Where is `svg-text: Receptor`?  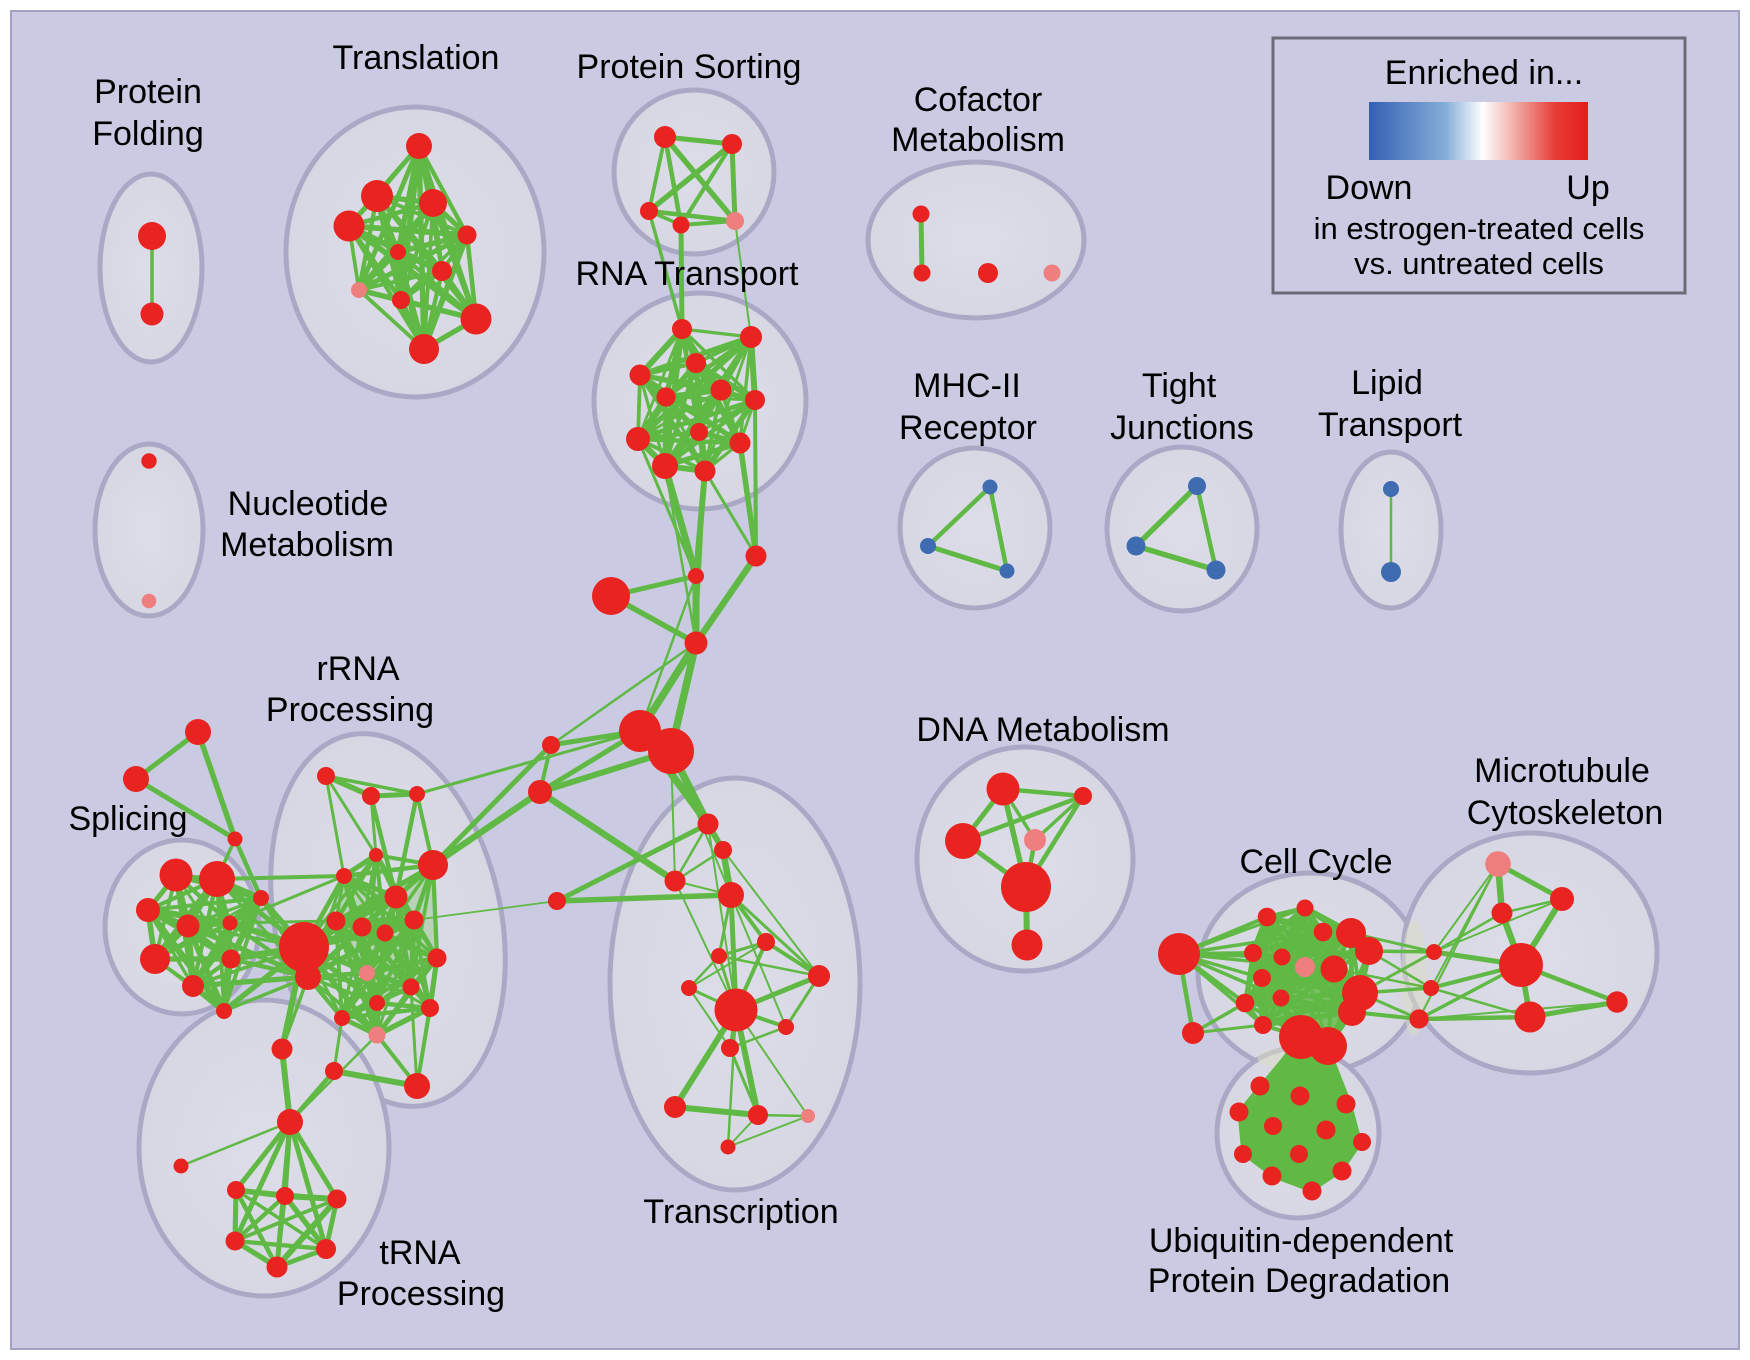 svg-text: Receptor is located at coordinates (968, 428).